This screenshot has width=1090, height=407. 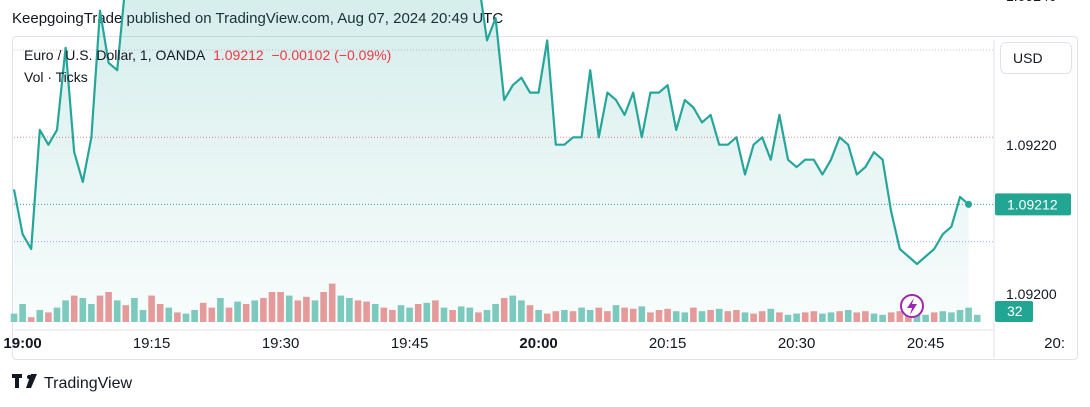 I want to click on time-tick-label: 19:00, so click(x=22, y=343).